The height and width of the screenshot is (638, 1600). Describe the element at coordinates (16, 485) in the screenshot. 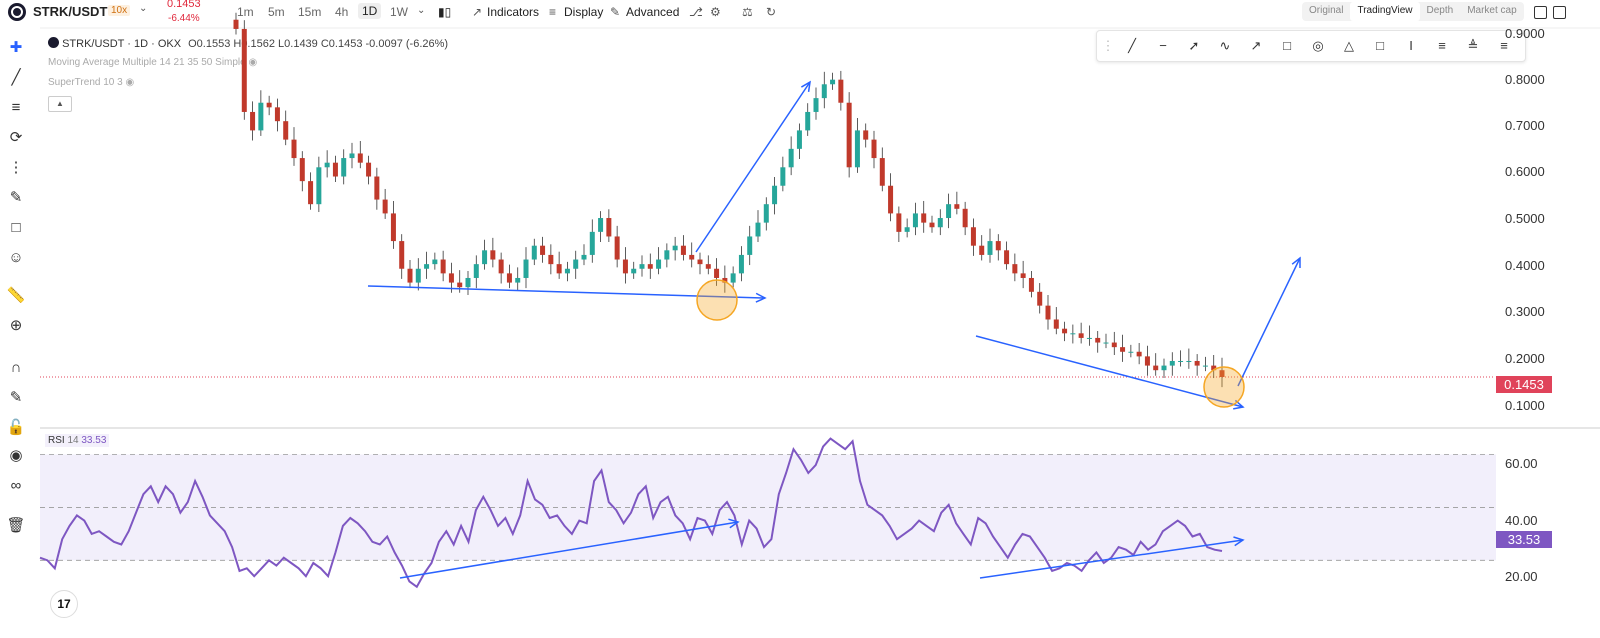

I see `link-icon: ∞` at that location.